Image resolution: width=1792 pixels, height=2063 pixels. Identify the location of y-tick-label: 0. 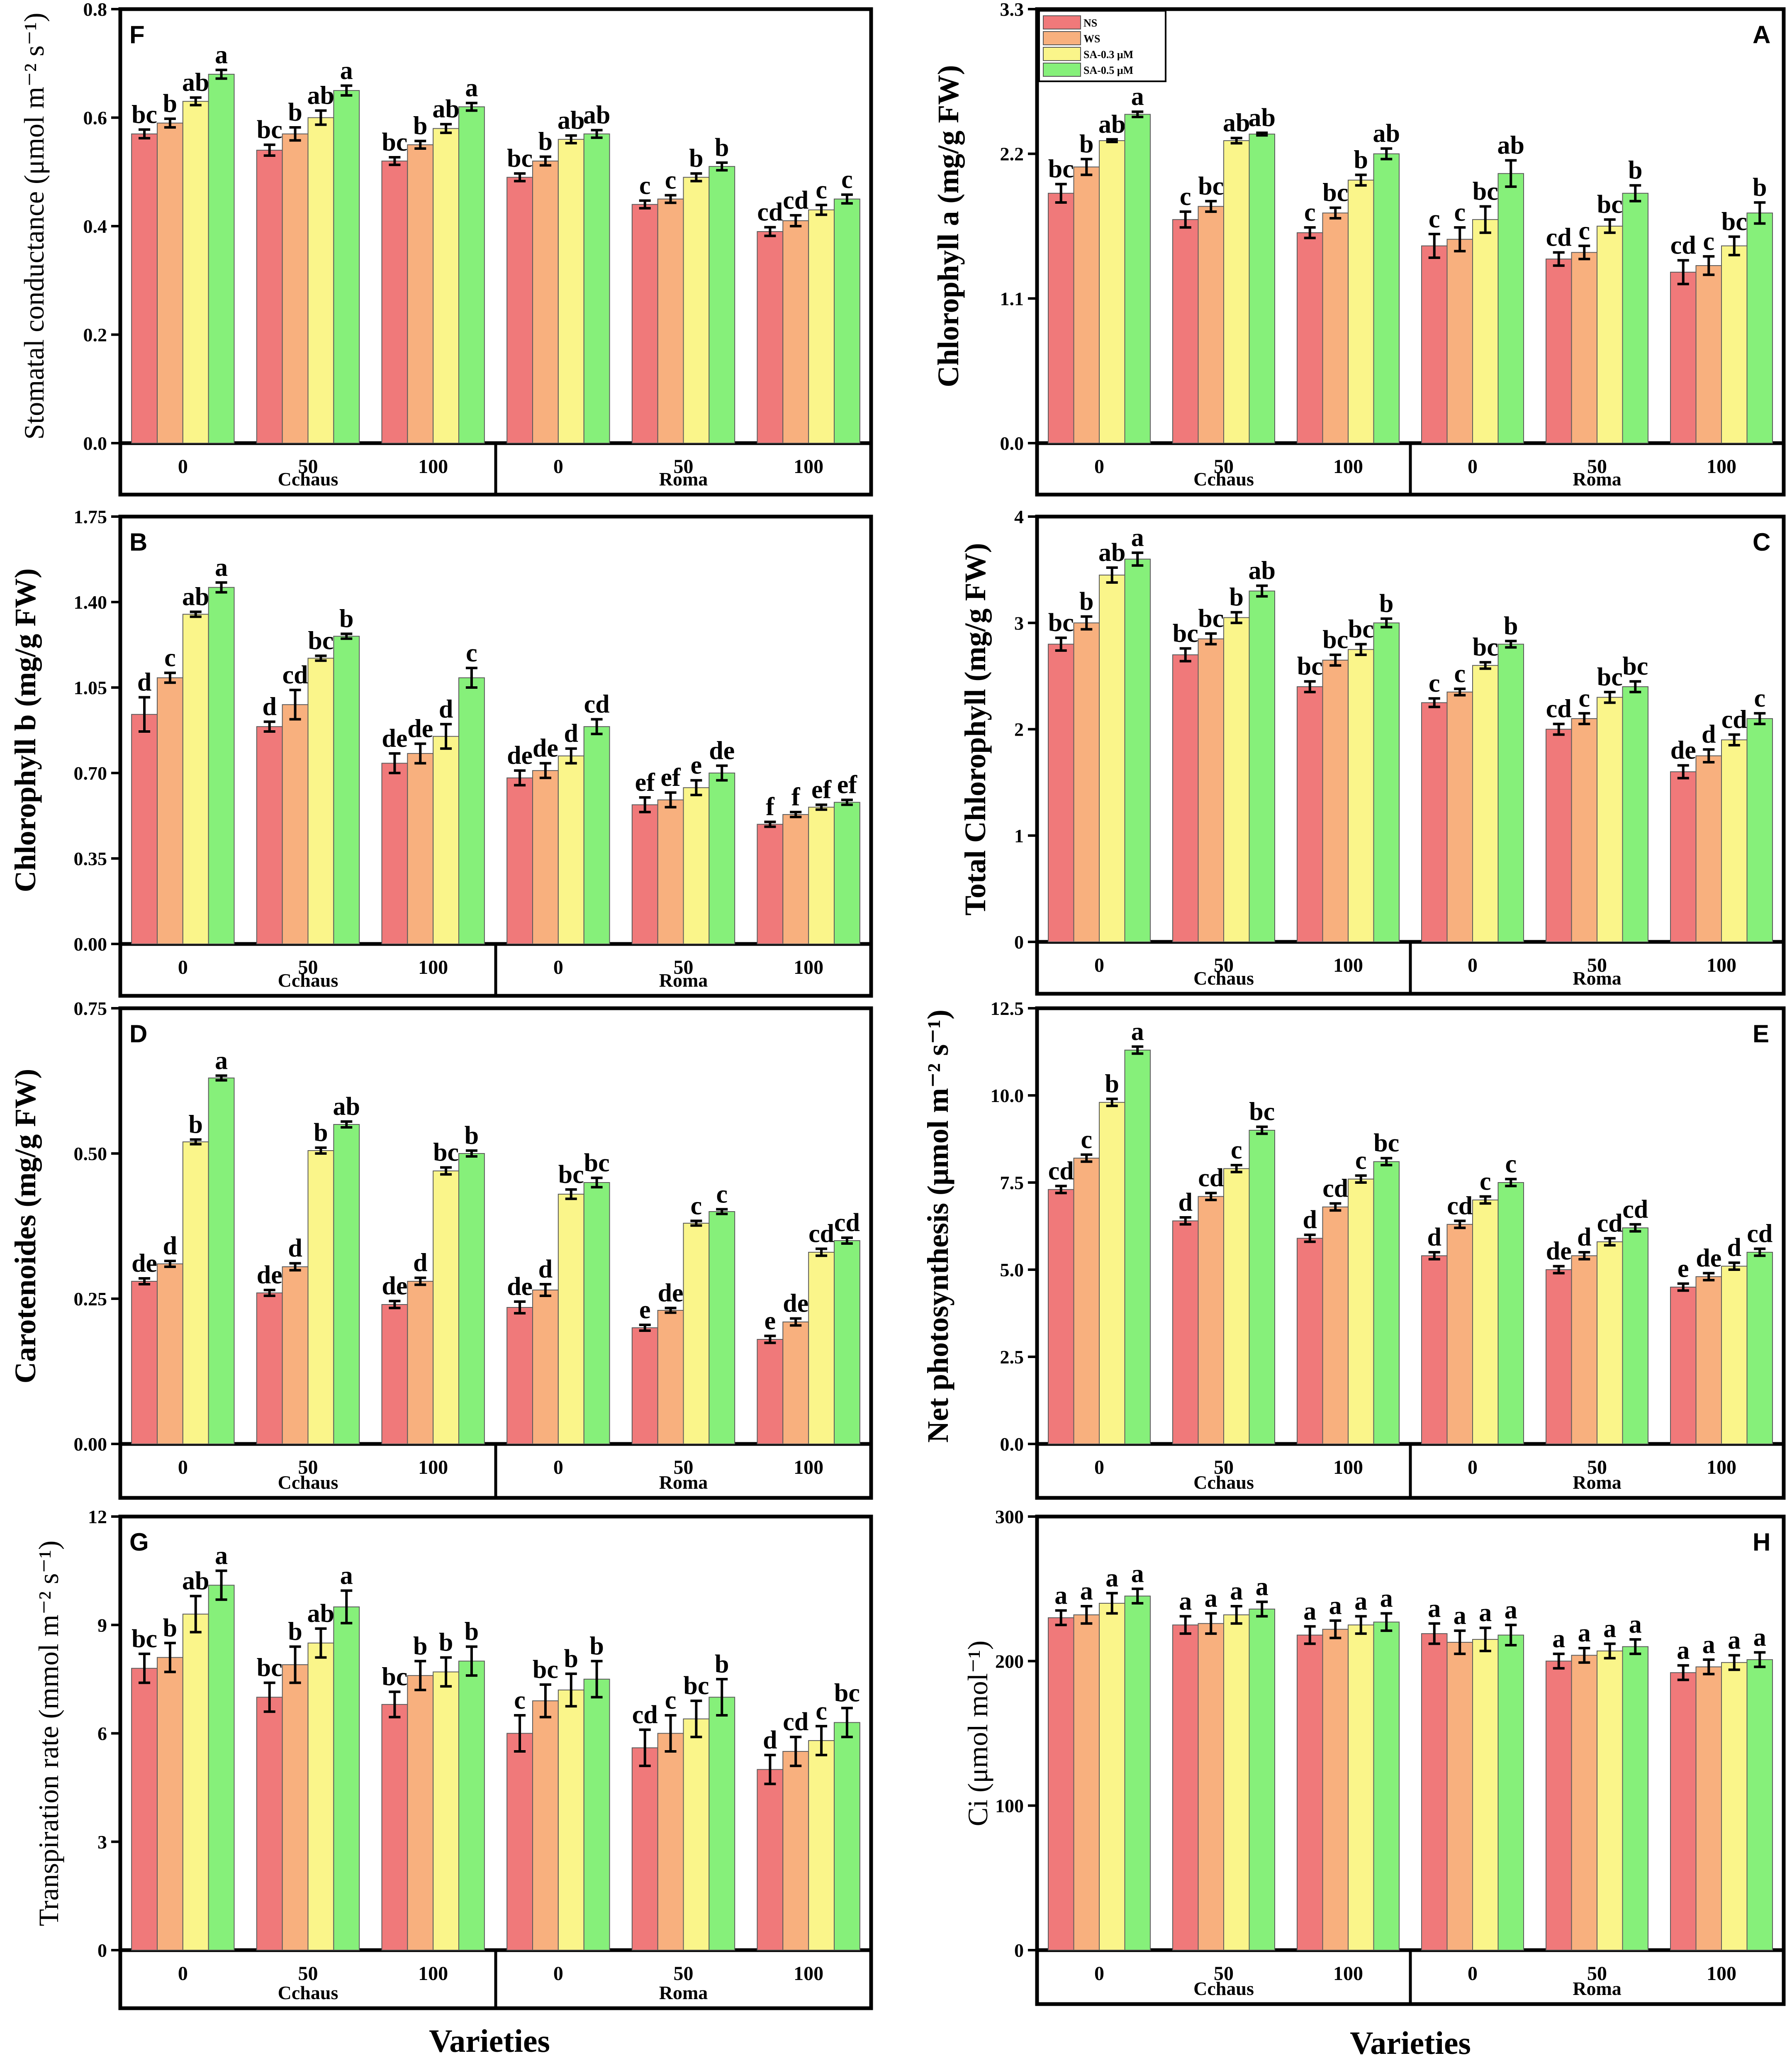
(102, 1950).